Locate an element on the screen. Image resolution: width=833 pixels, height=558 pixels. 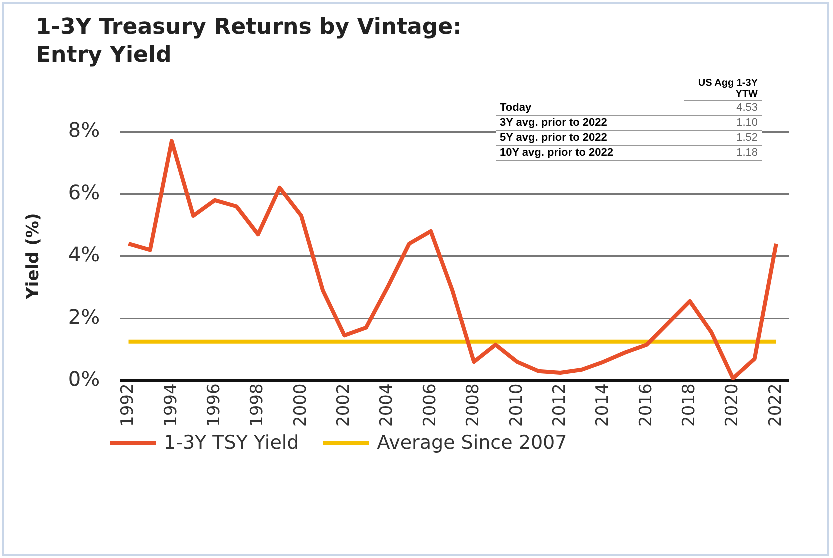
y-tick-label: 0% is located at coordinates (84, 378).